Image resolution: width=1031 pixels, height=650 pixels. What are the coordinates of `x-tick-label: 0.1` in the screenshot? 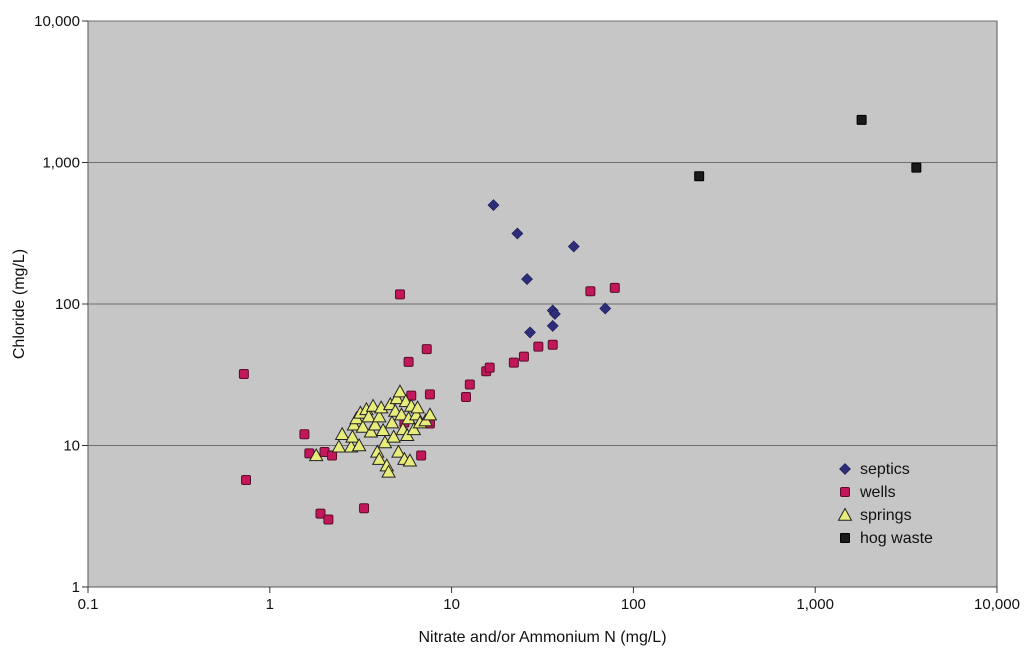 It's located at (88, 604).